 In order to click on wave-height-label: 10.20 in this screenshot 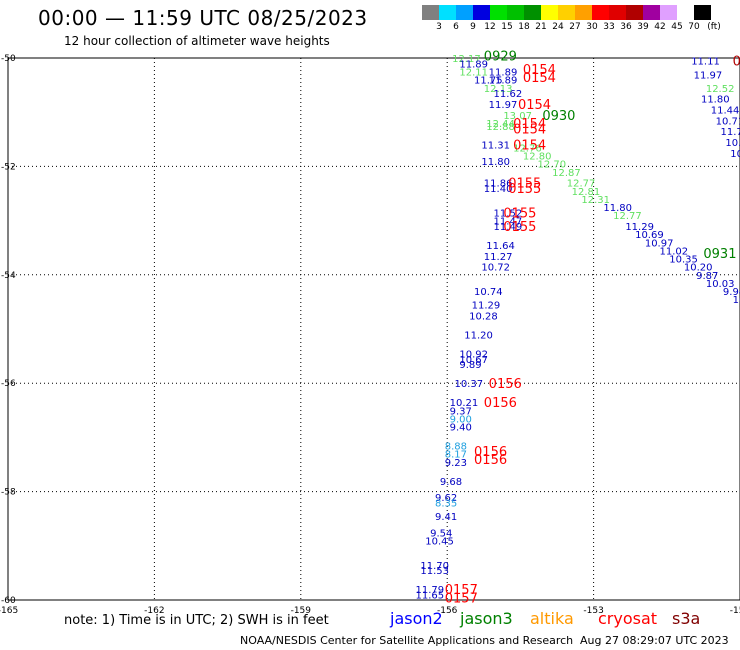, I will do `click(698, 268)`.